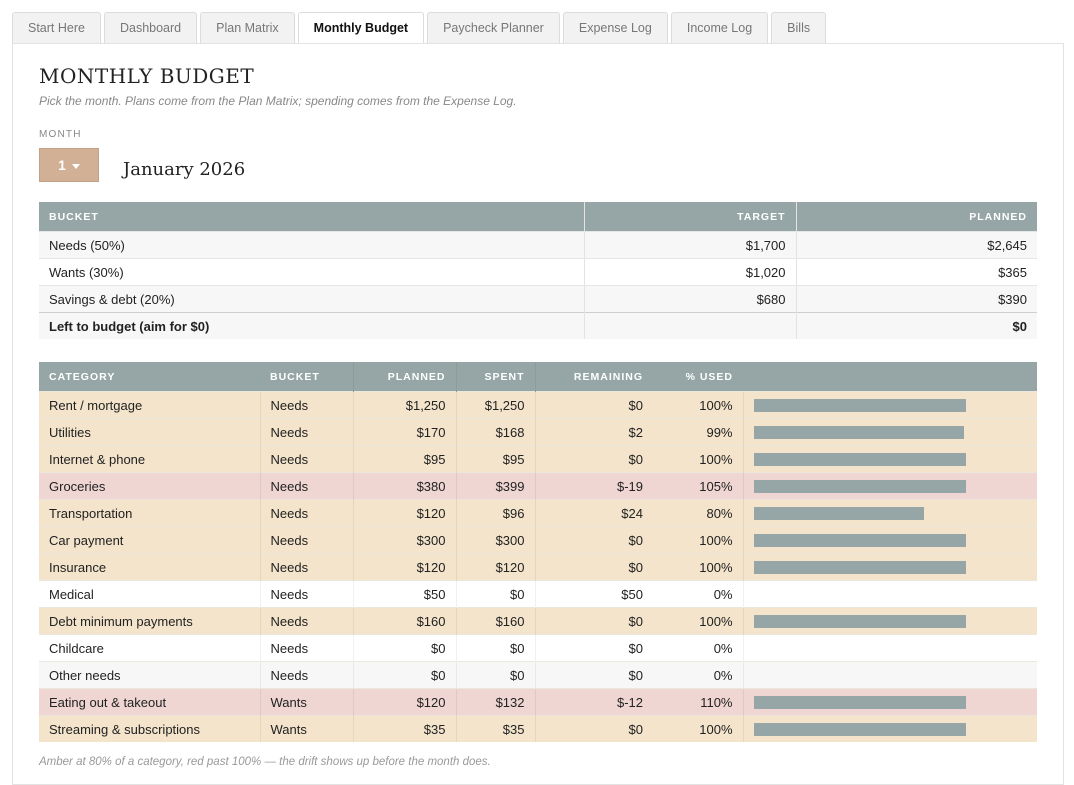 Image resolution: width=1074 pixels, height=785 pixels. Describe the element at coordinates (698, 432) in the screenshot. I see `category-percent-used: 99%` at that location.